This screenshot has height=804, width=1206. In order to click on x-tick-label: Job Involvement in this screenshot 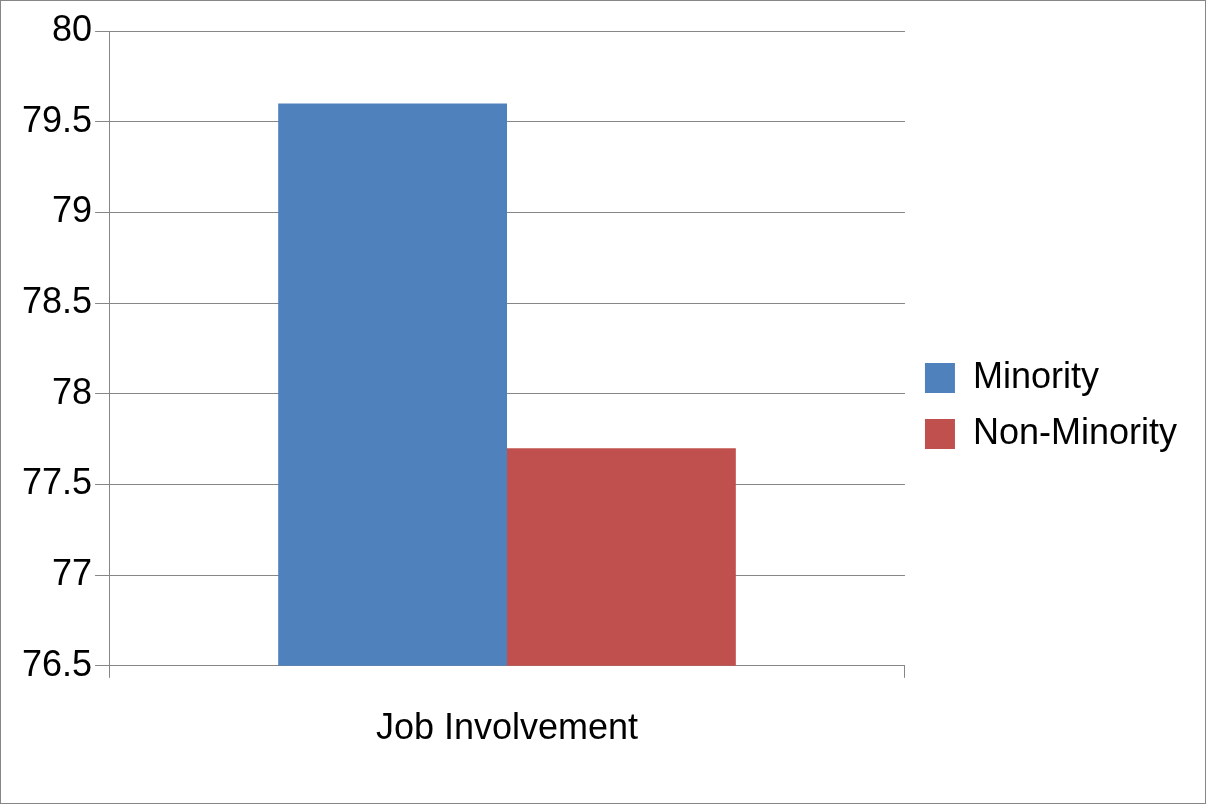, I will do `click(507, 727)`.